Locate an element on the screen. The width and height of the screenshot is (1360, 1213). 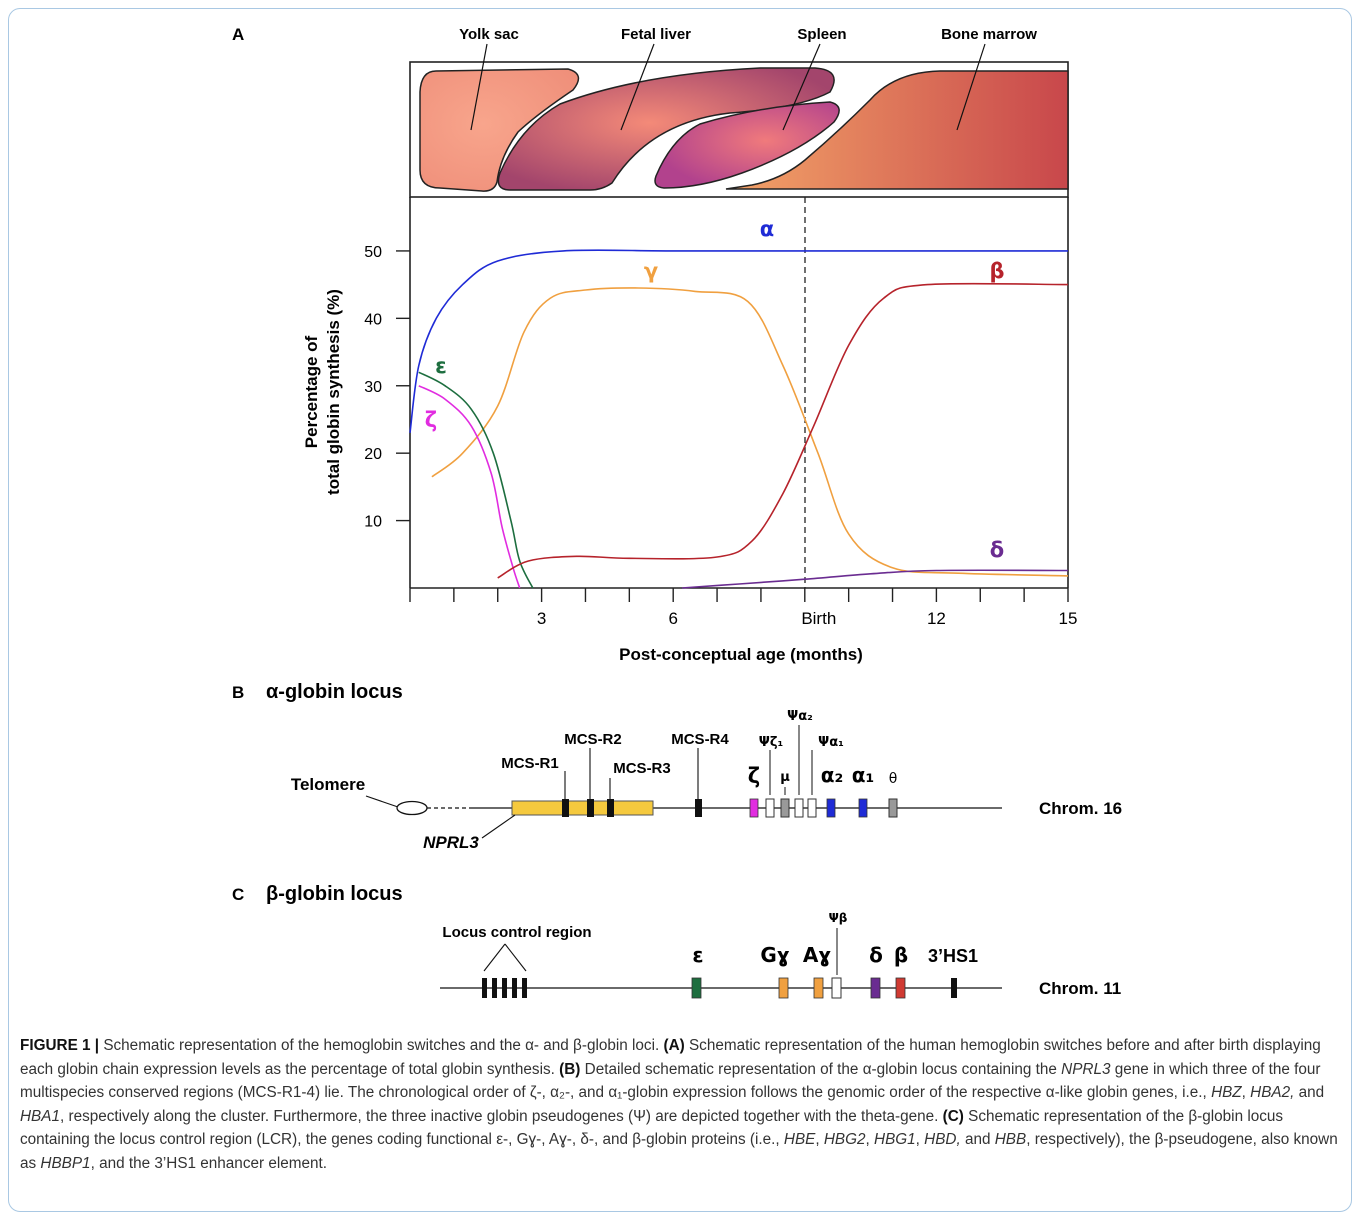
caption-hba1: HBA1 is located at coordinates (40, 1116).